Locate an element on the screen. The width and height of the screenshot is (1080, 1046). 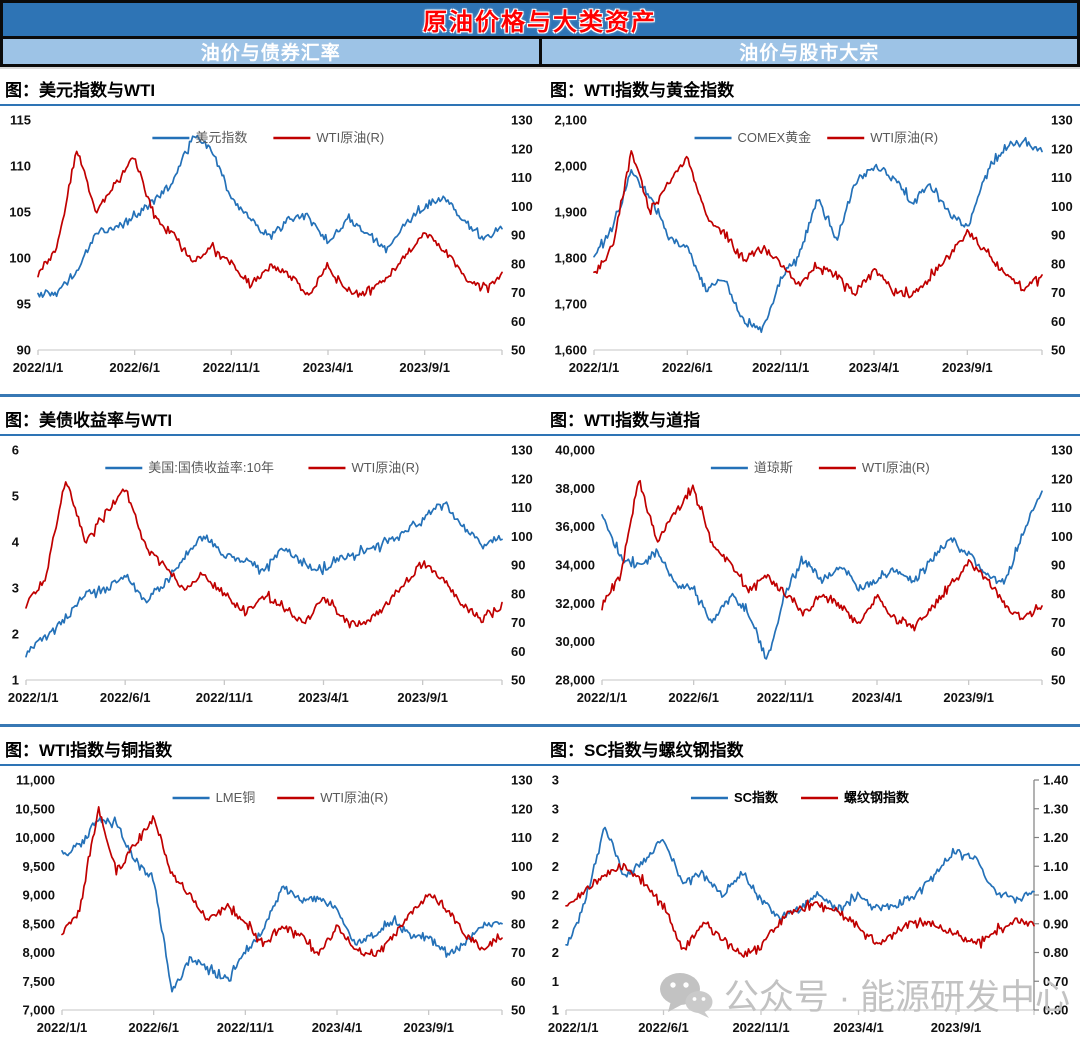
svg-text: 30,000 is located at coordinates (575, 641).